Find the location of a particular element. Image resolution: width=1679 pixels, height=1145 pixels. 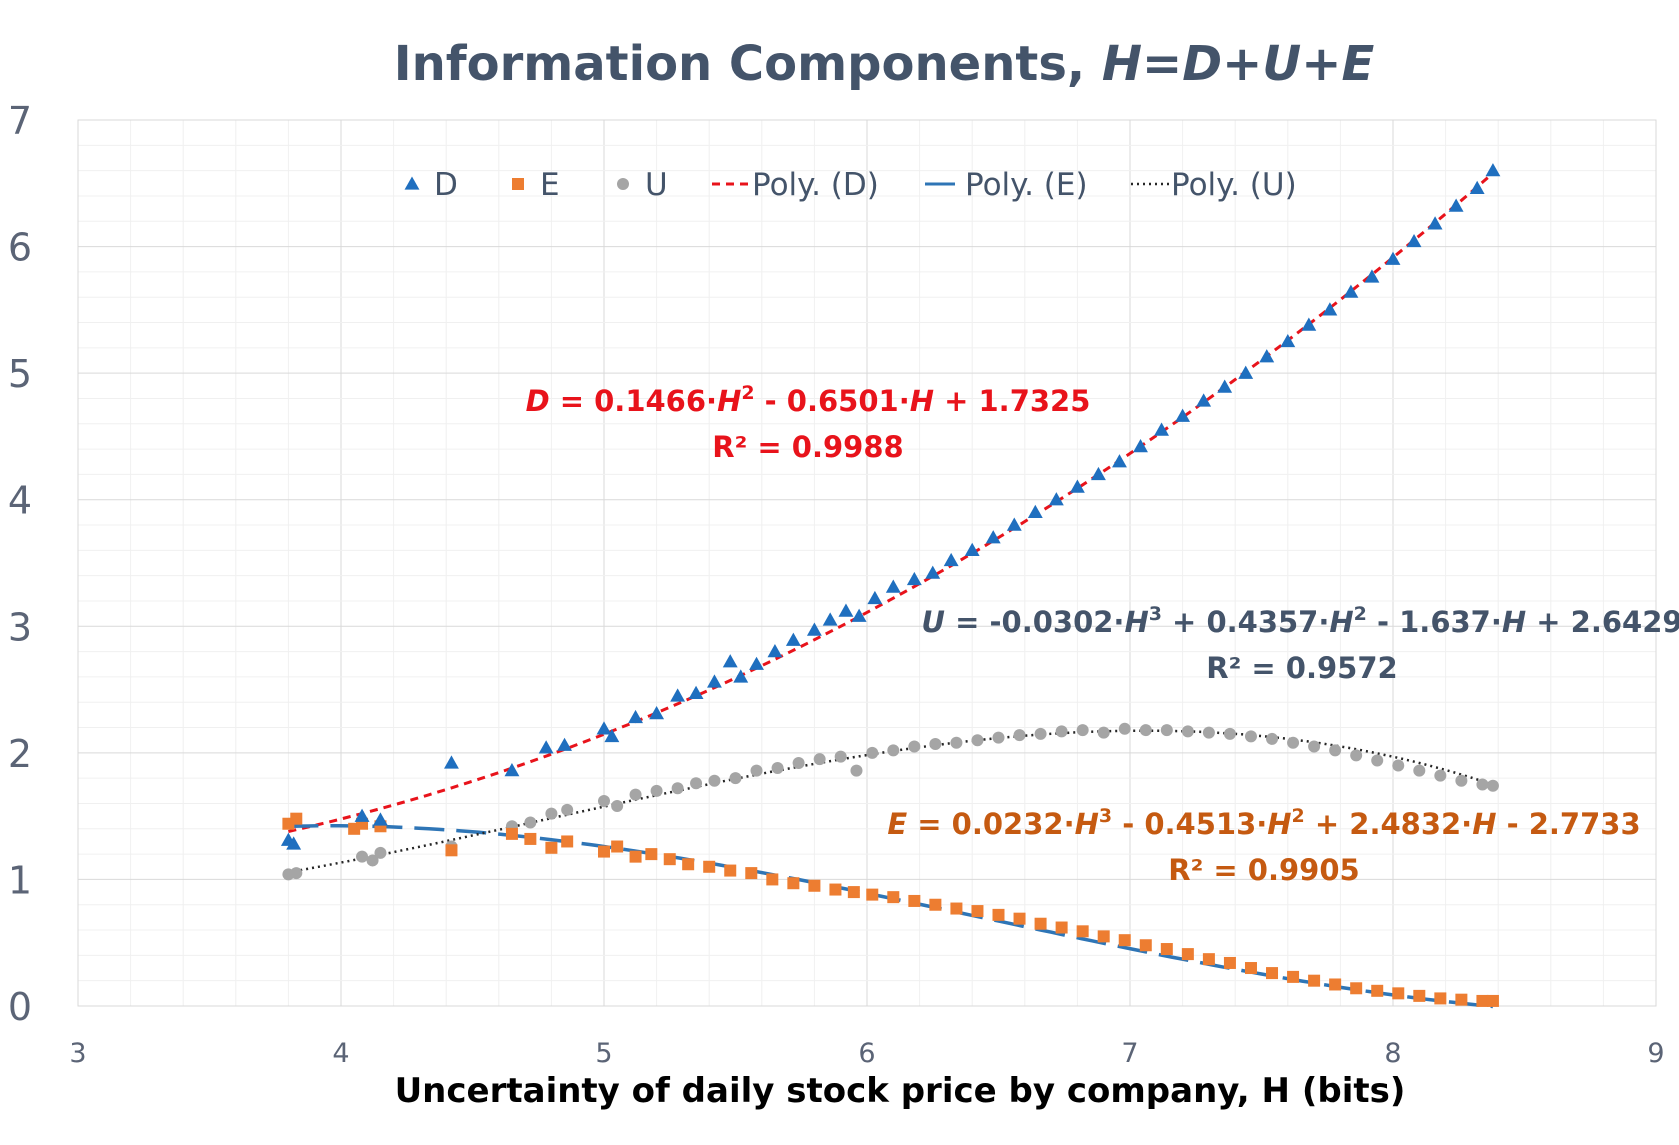

x-tick-label: 6 is located at coordinates (866, 1053).